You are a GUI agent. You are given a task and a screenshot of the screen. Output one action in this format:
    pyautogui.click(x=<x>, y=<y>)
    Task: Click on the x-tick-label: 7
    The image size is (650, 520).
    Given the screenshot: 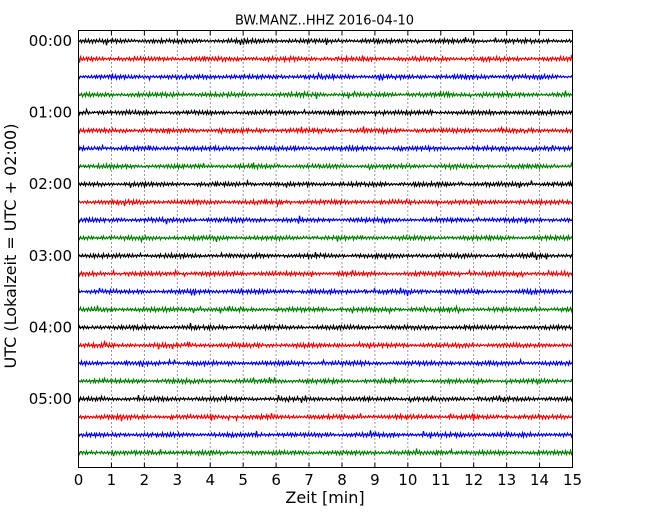 What is the action you would take?
    pyautogui.click(x=309, y=480)
    